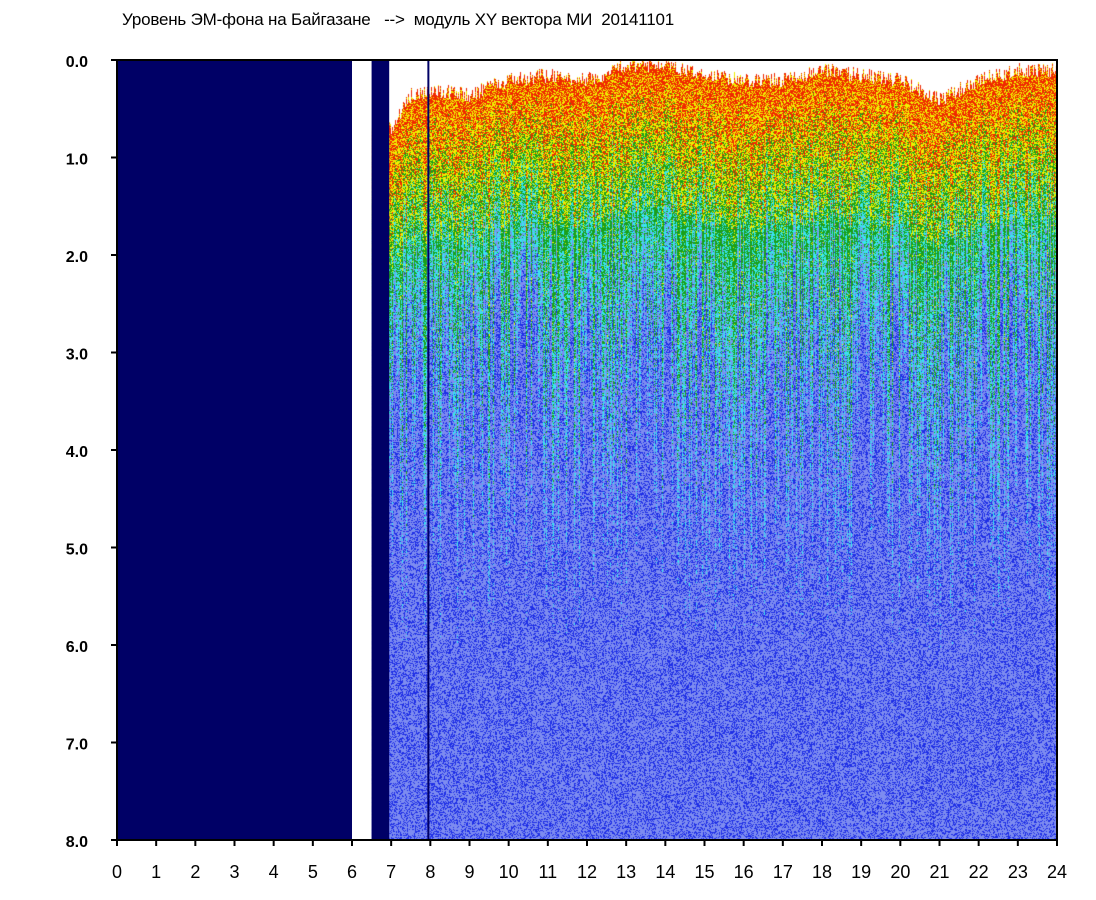  I want to click on x-tick-label: 1, so click(156, 872).